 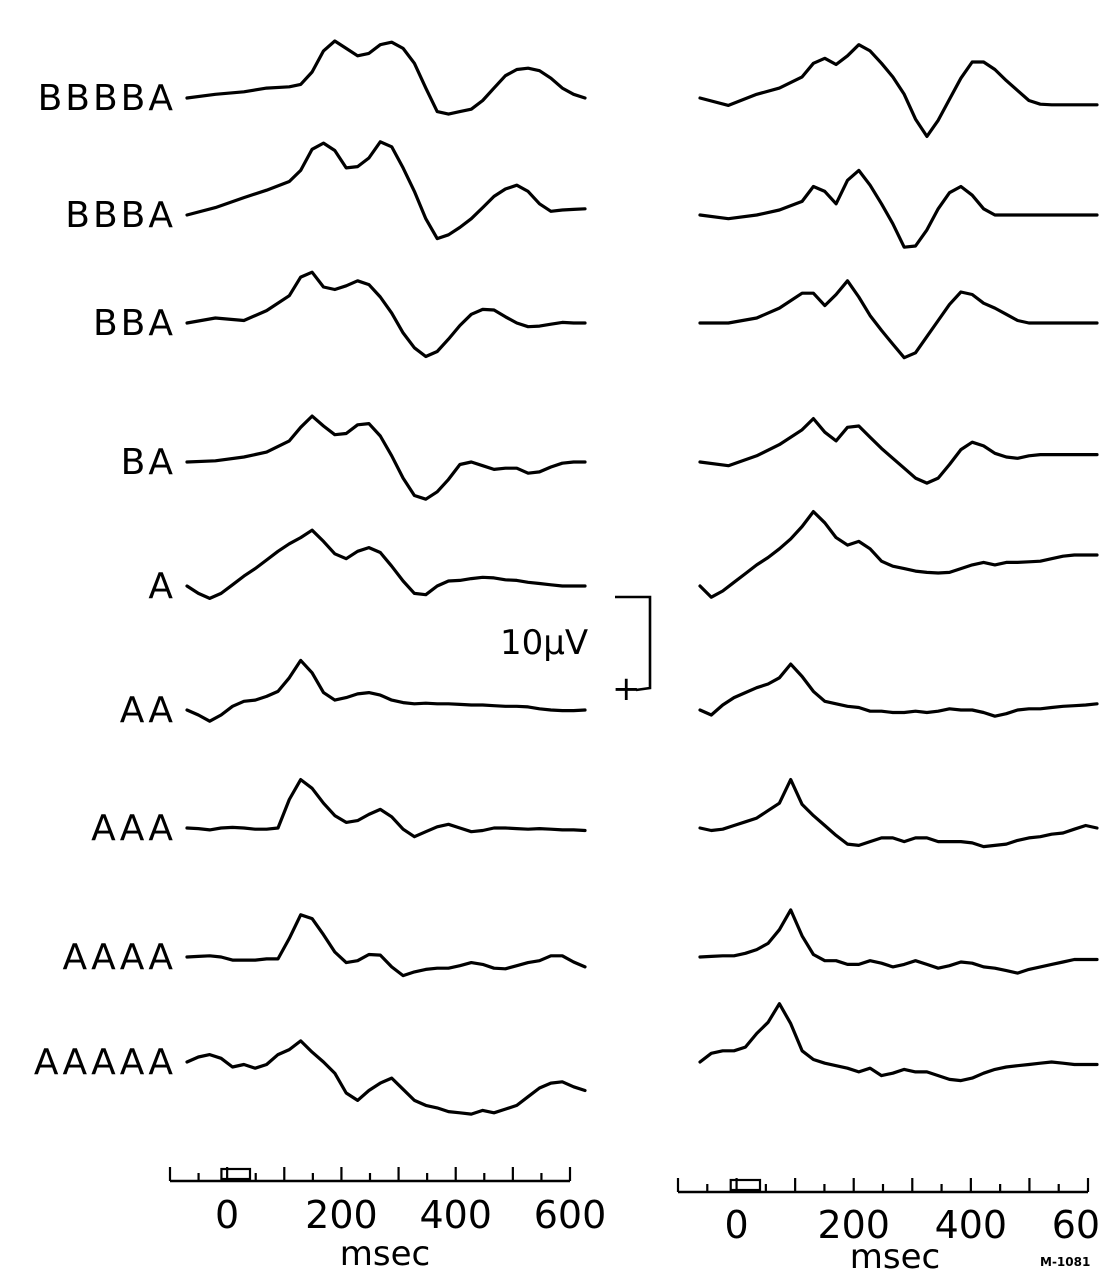 I want to click on row-label-aaa: AAA, so click(x=133, y=828).